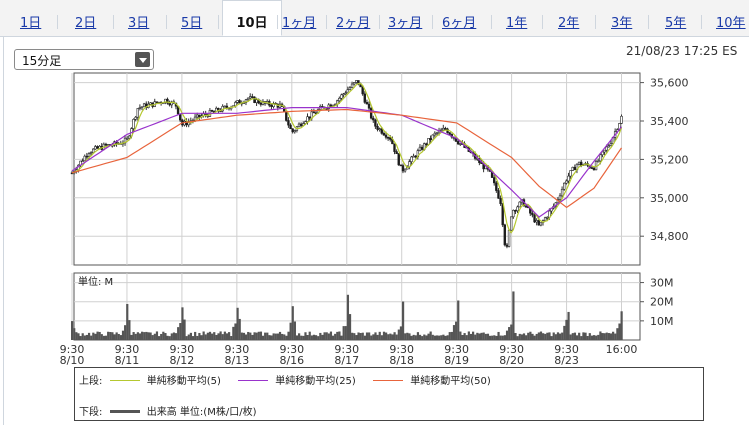  Describe the element at coordinates (3, 230) in the screenshot. I see `panel-border` at that location.